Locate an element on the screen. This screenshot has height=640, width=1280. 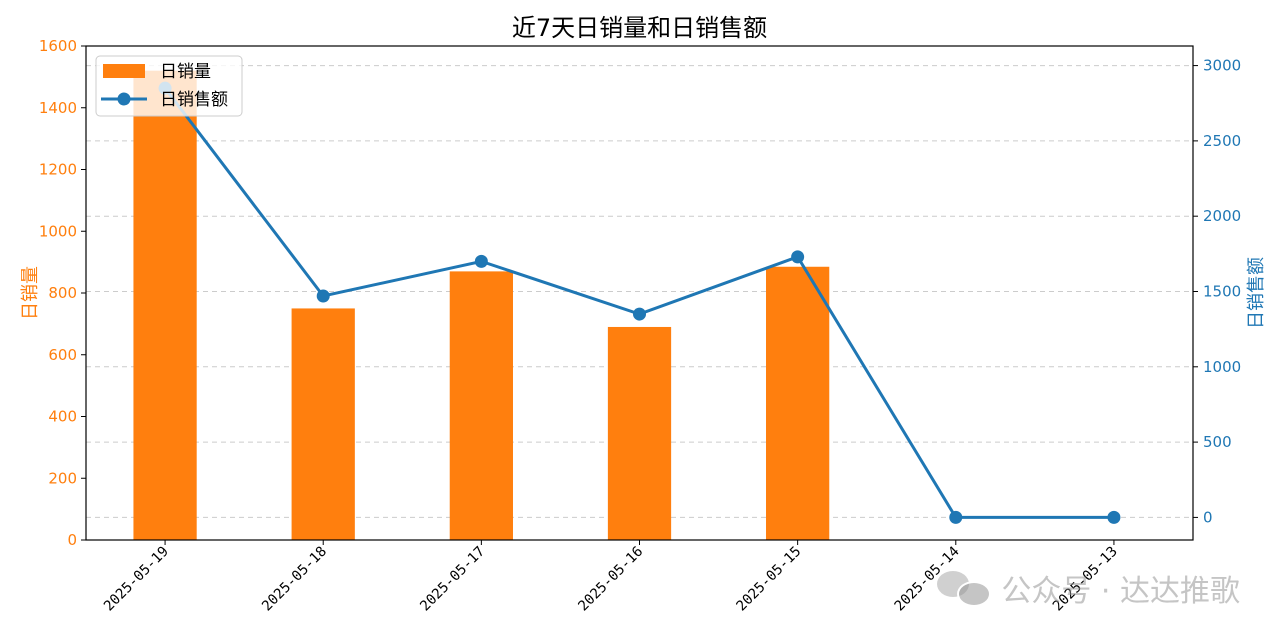
right-tick-label: 2500 is located at coordinates (1222, 141).